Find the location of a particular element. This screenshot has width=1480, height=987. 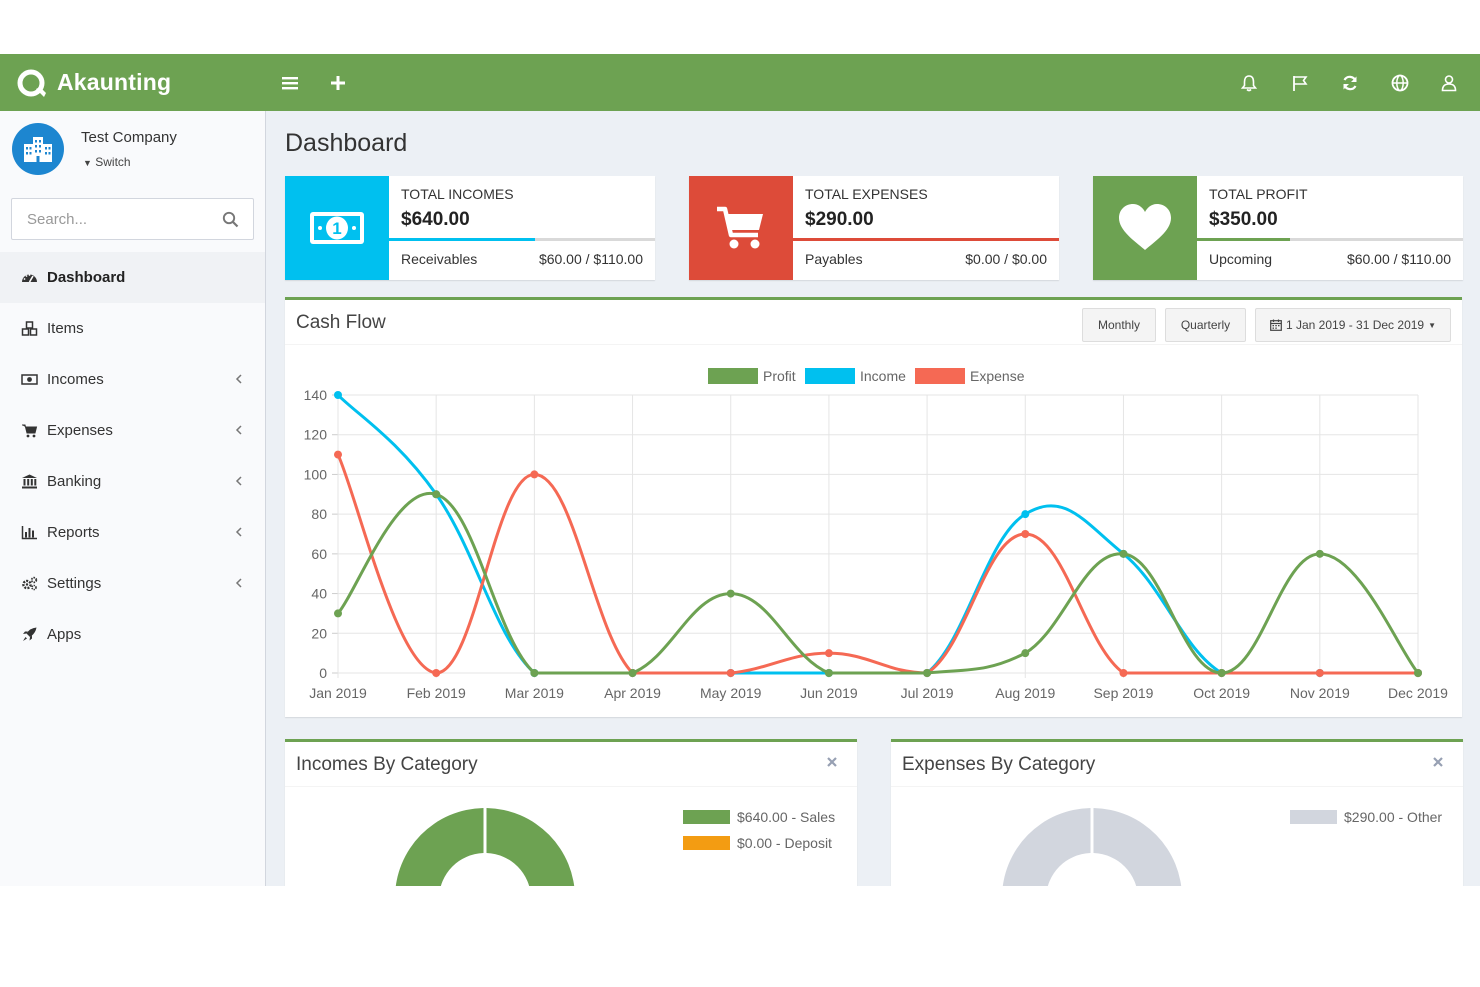

incomes-by-category-title: Incomes By Category is located at coordinates (387, 764).